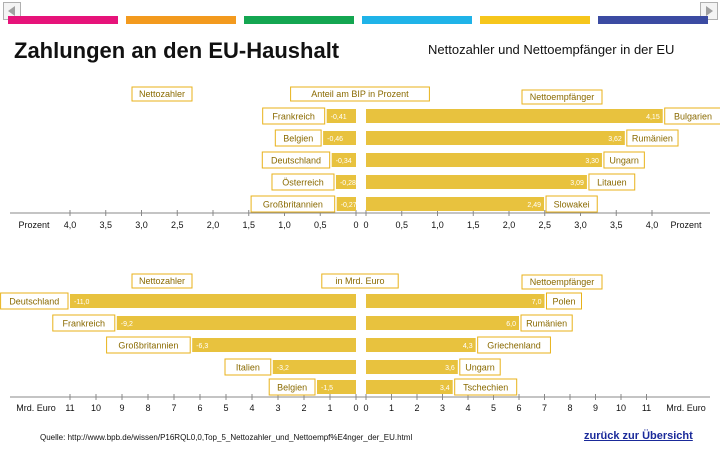  Describe the element at coordinates (248, 225) in the screenshot. I see `tick-label-left: 1,5` at that location.